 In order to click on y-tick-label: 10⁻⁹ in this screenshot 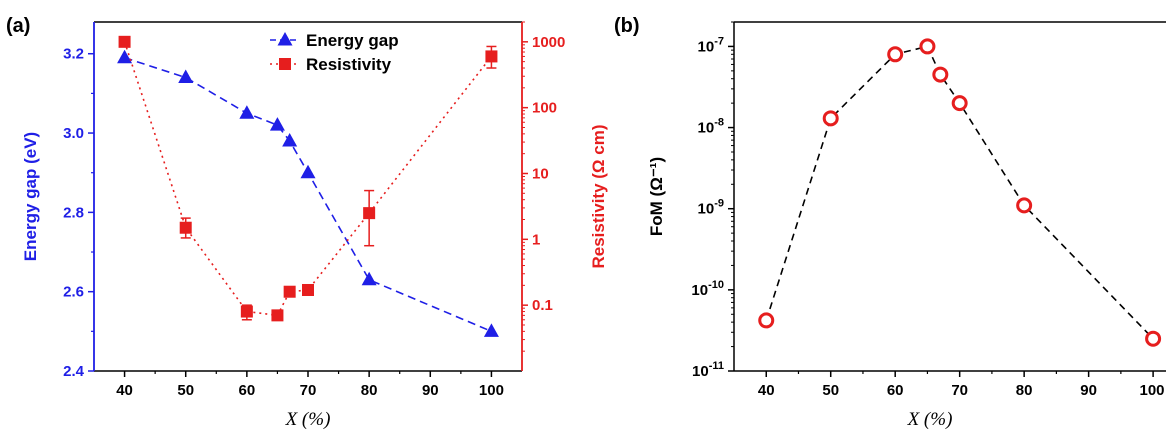, I will do `click(711, 208)`.